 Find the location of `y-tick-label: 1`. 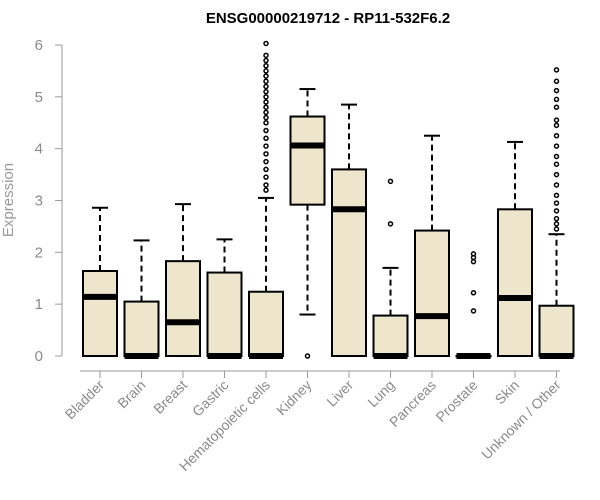

y-tick-label: 1 is located at coordinates (39, 304).